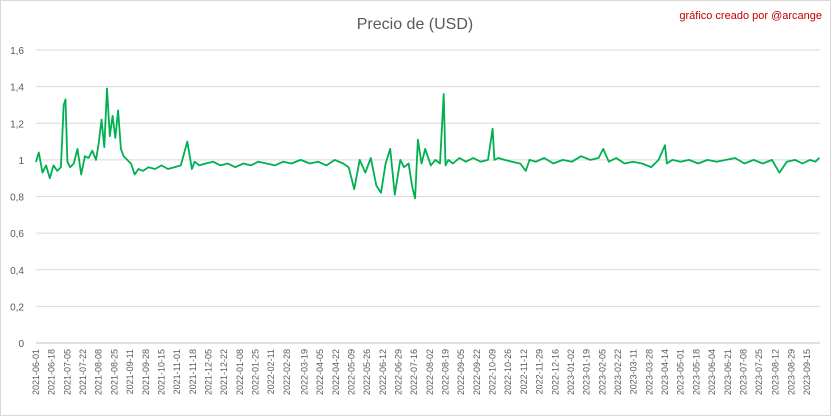 Image resolution: width=832 pixels, height=417 pixels. What do you see at coordinates (320, 372) in the screenshot?
I see `x-tick-label: 2022-04-05` at bounding box center [320, 372].